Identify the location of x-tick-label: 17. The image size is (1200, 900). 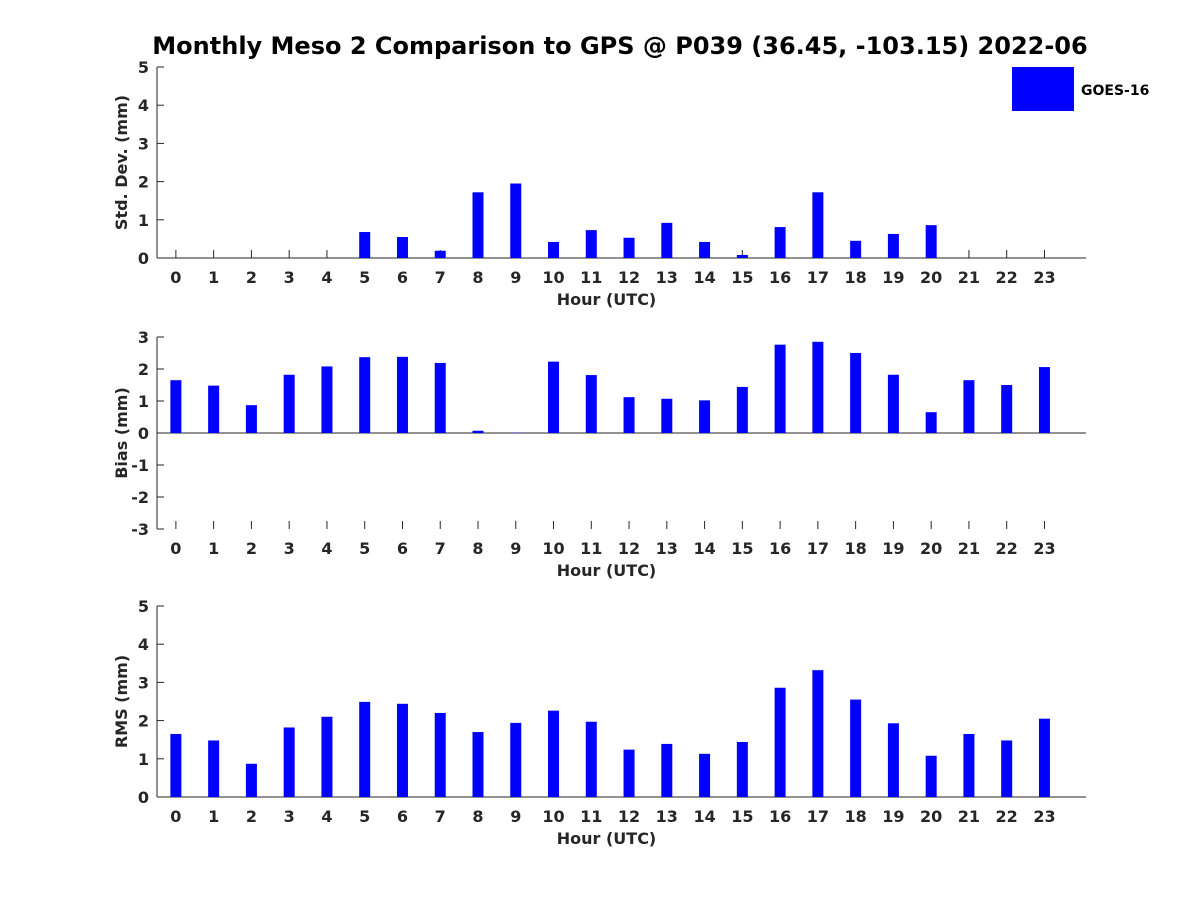
(818, 816).